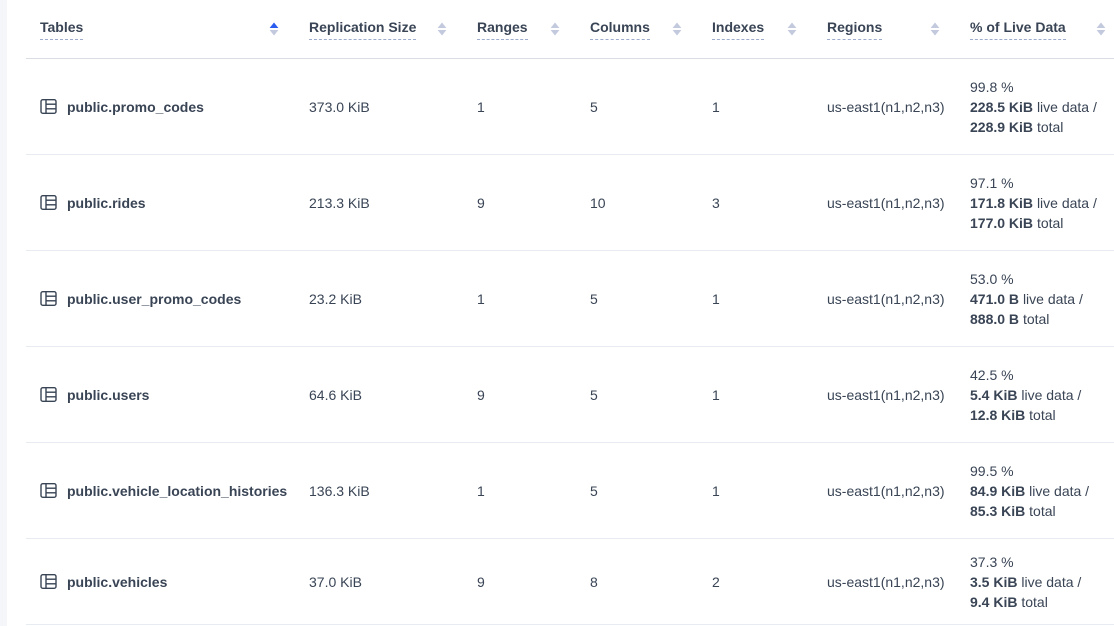  What do you see at coordinates (738, 29) in the screenshot?
I see `column-label-indexes: Indexes` at bounding box center [738, 29].